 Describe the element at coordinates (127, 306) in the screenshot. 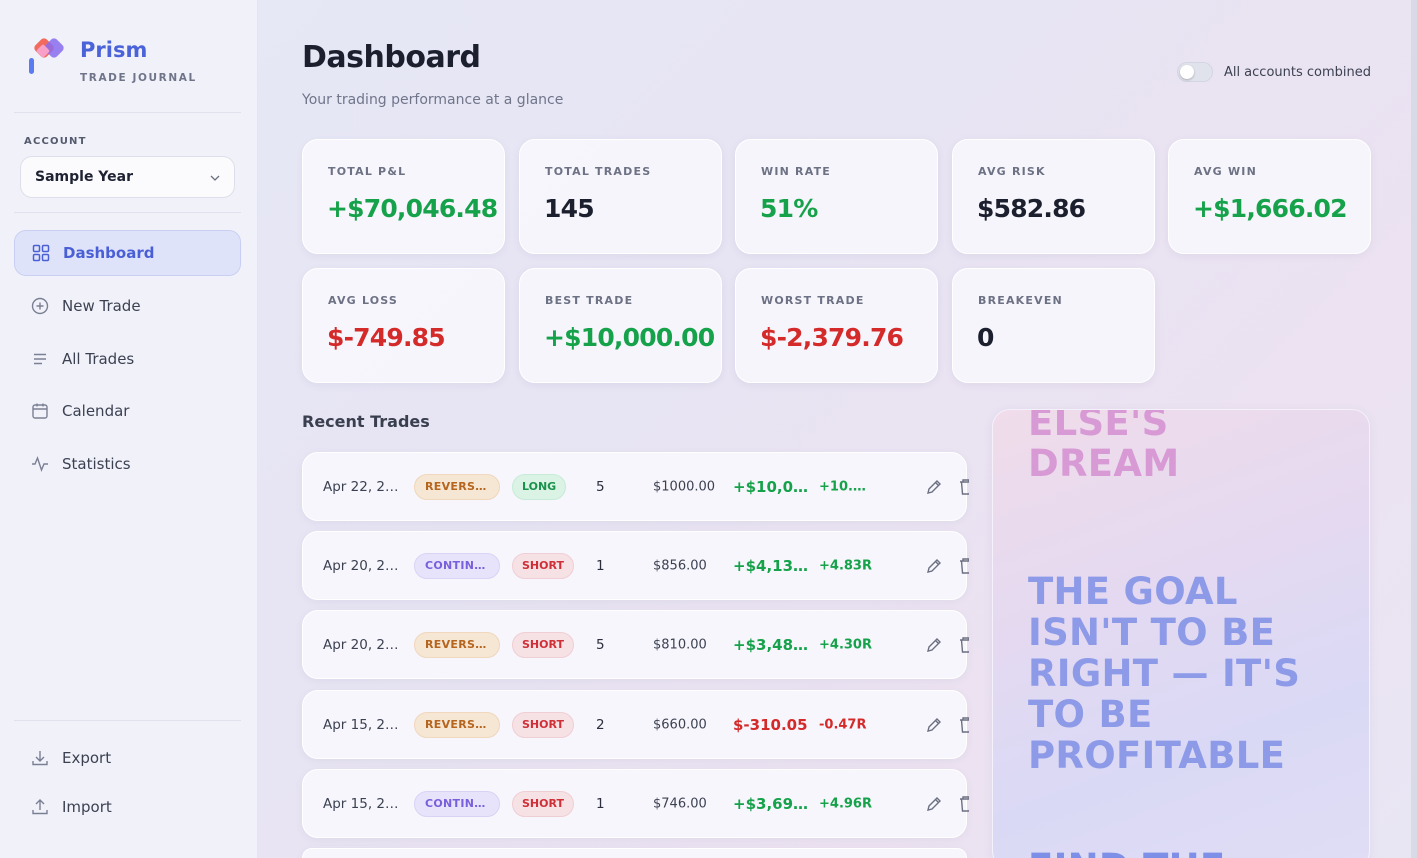

I see `nav-item-new-trade: New Trade` at that location.